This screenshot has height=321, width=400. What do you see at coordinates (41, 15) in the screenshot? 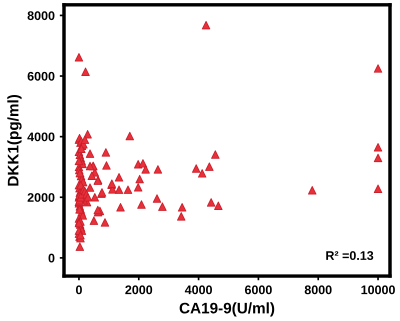
I see `y-tick-label: 8000` at bounding box center [41, 15].